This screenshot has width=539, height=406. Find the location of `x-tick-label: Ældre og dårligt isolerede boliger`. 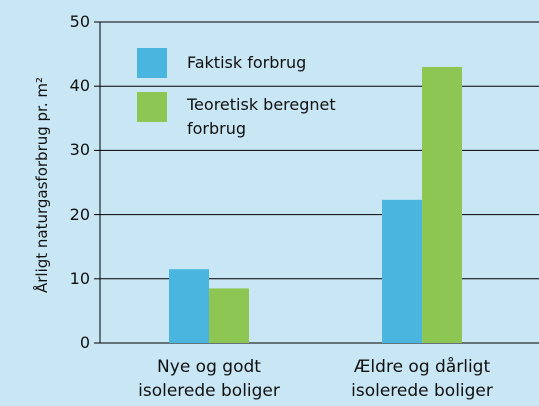

x-tick-label: Ældre og dårligt isolerede boliger is located at coordinates (422, 379).